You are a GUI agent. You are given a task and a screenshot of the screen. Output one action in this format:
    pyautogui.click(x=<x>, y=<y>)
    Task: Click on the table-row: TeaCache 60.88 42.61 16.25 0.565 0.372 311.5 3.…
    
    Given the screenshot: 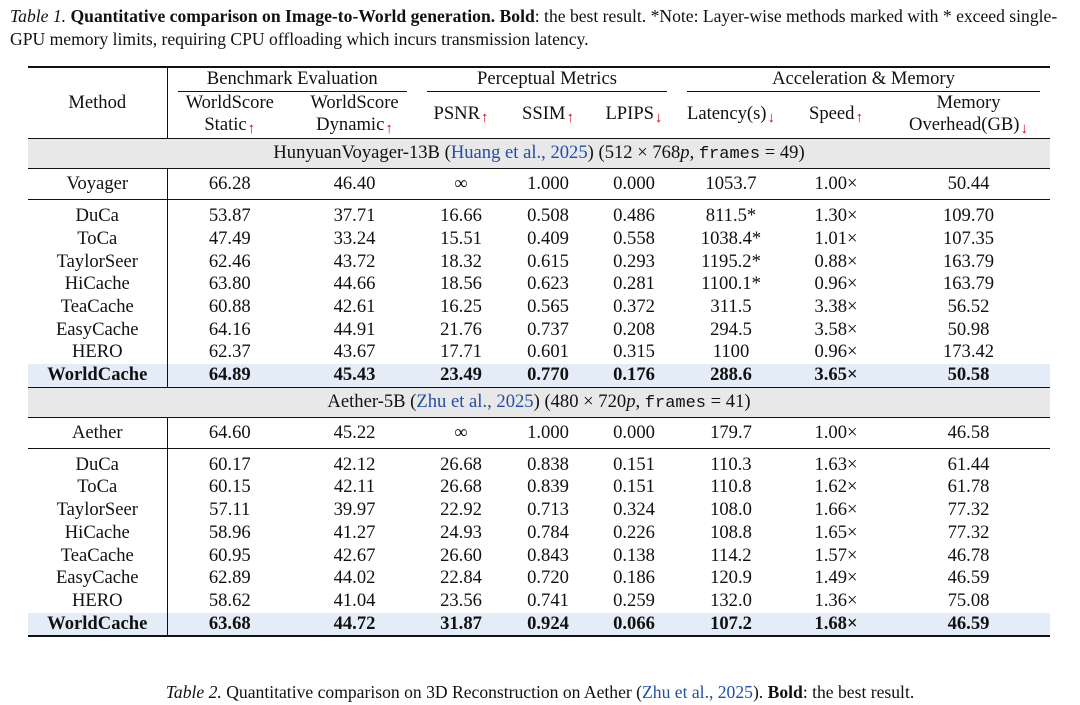 What is the action you would take?
    pyautogui.click(x=539, y=307)
    